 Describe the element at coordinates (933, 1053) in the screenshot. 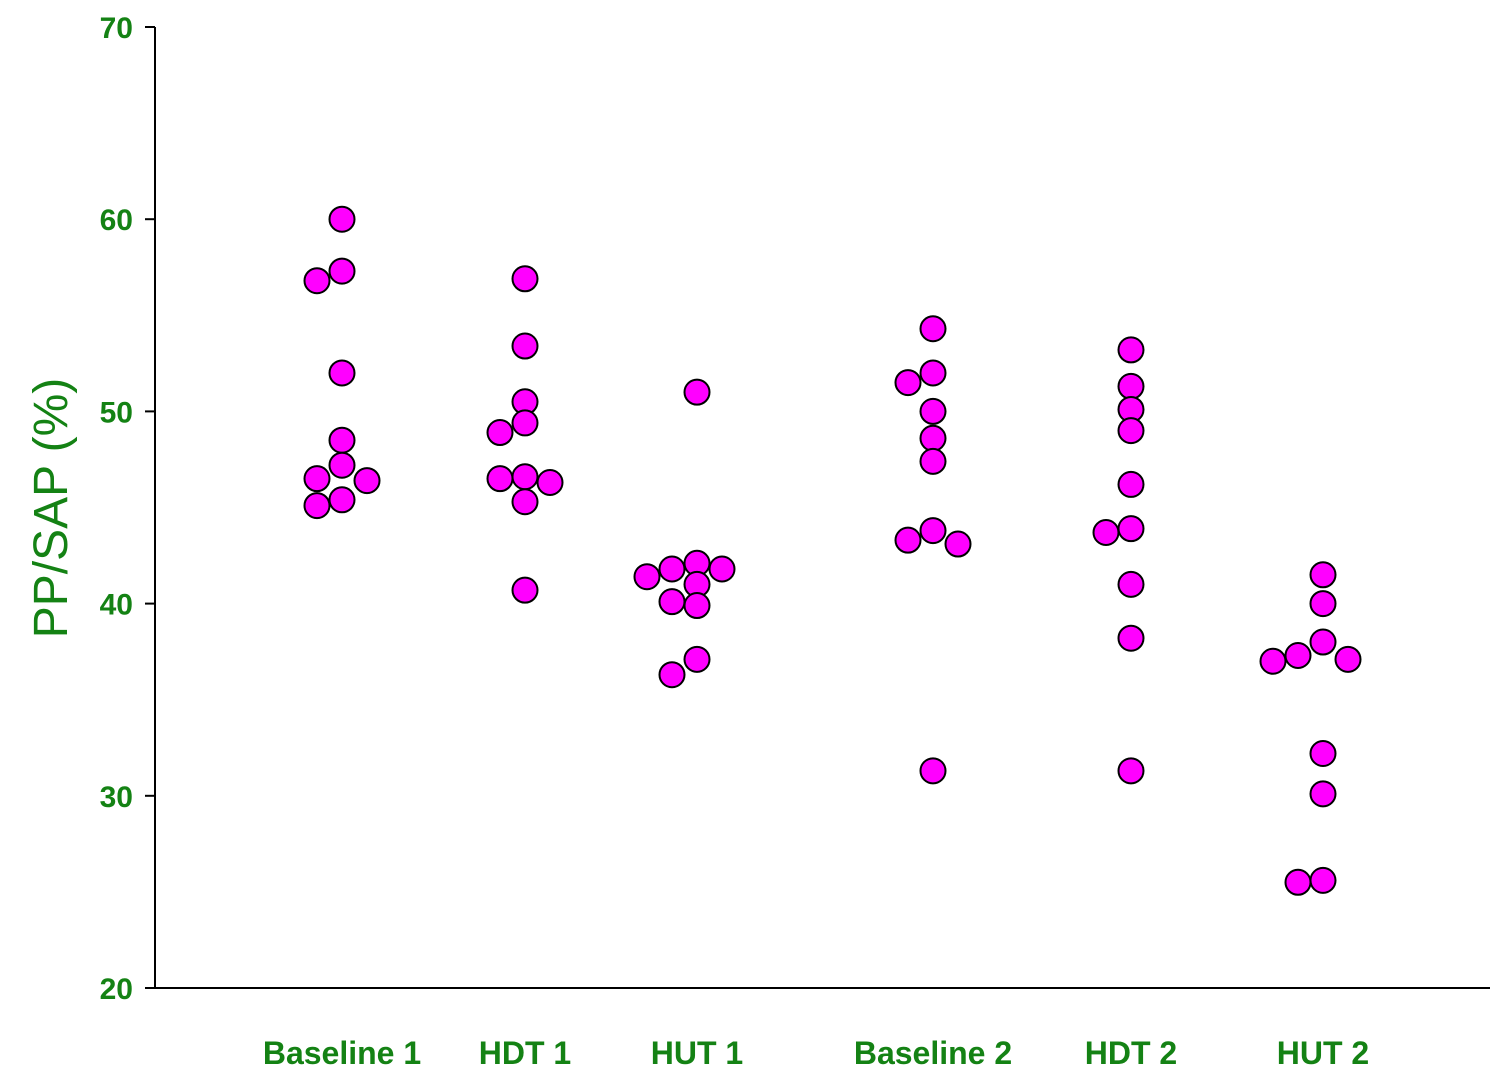

I see `category-label: Baseline 2` at that location.